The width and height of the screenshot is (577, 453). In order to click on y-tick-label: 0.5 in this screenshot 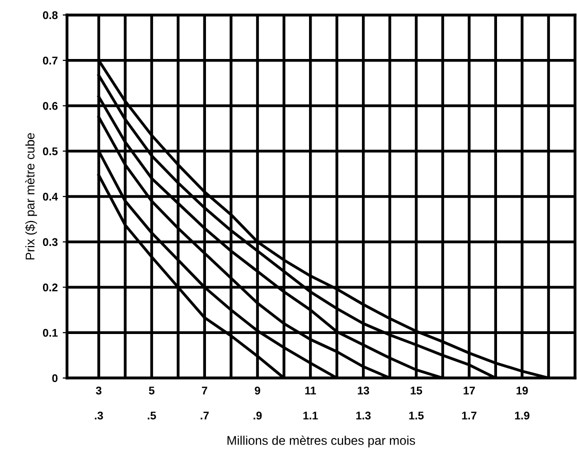, I will do `click(50, 151)`.